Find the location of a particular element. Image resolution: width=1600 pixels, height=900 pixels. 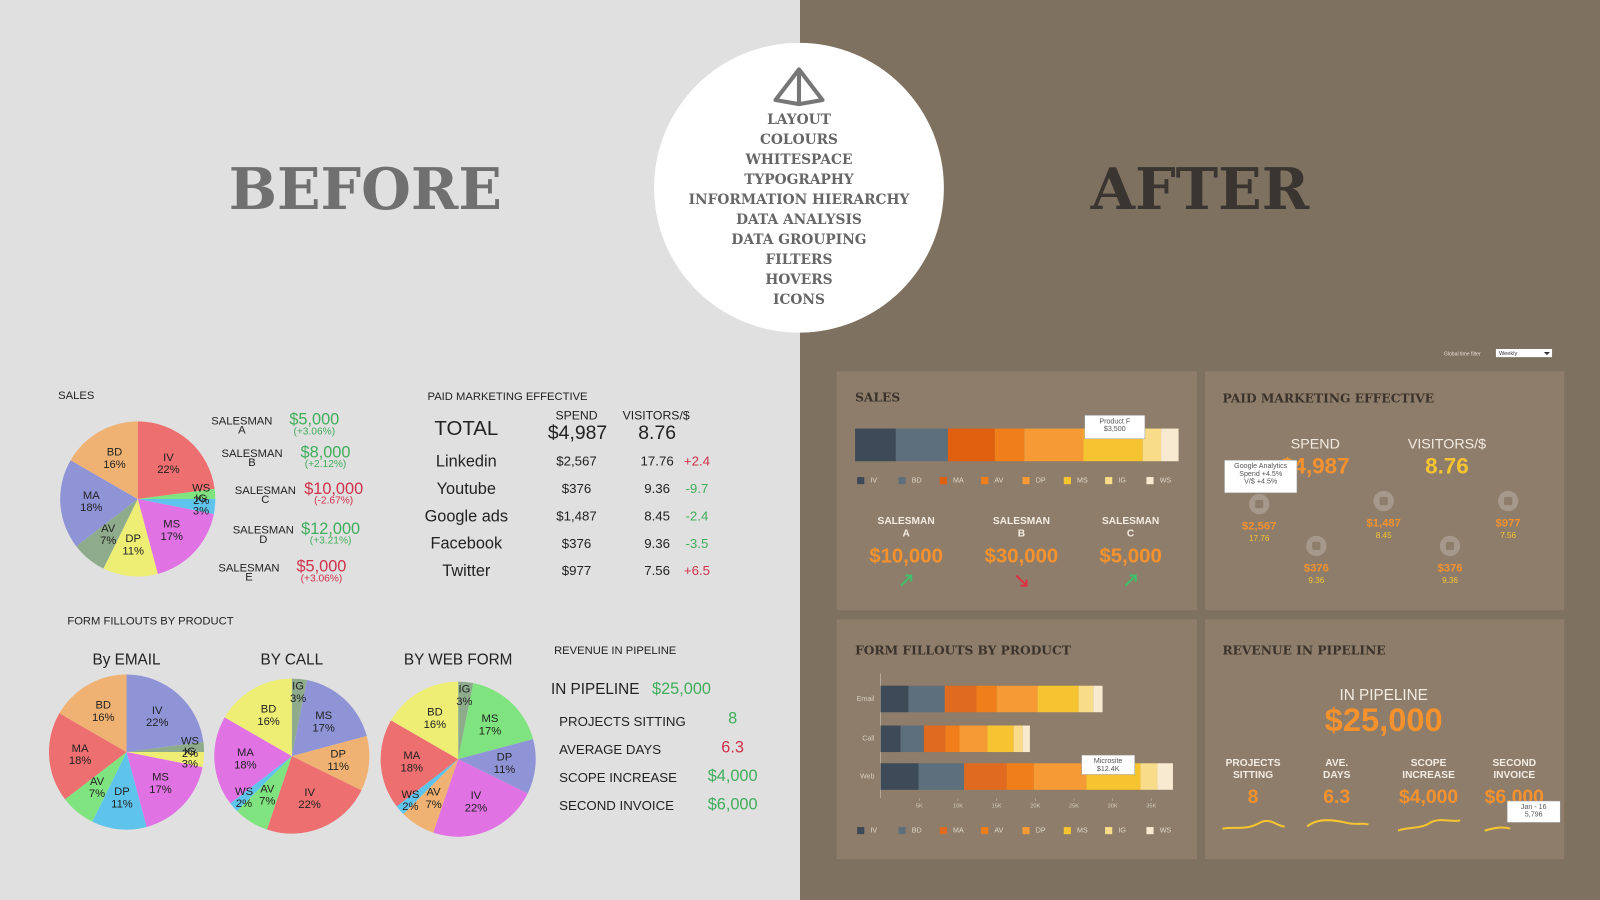

section-title: FORM FILLOUTS BY PRODUCT is located at coordinates (150, 621).